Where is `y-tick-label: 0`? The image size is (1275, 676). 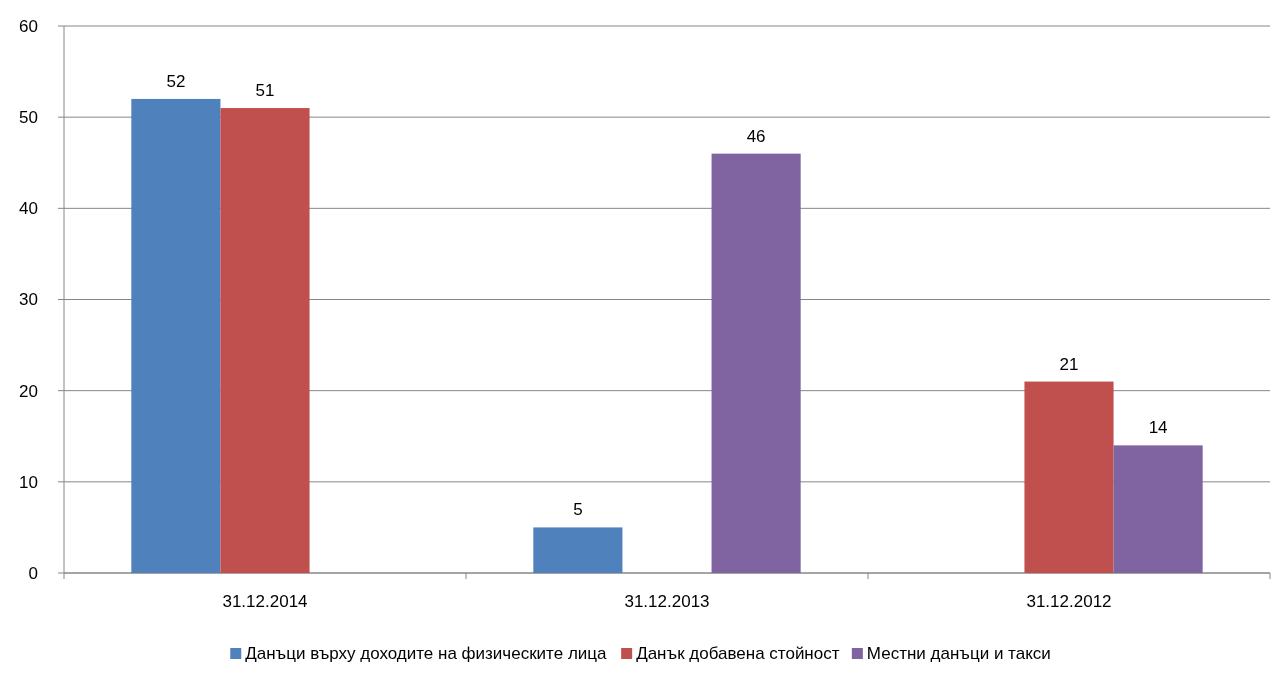
y-tick-label: 0 is located at coordinates (33, 573).